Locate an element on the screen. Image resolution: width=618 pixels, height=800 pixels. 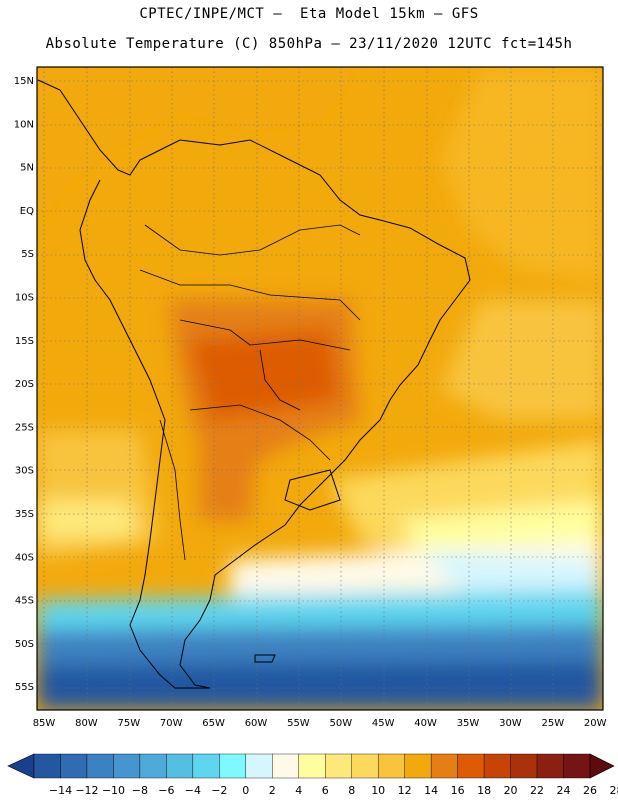
lat-tick-label: 35S is located at coordinates (24, 514).